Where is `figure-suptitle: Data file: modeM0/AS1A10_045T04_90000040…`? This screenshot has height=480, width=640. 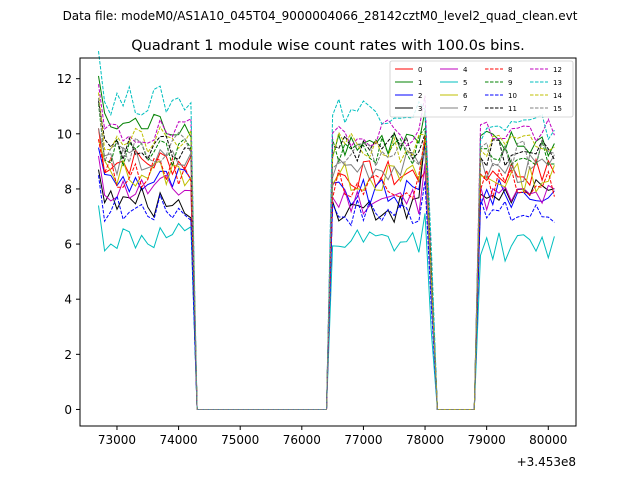 figure-suptitle: Data file: modeM0/AS1A10_045T04_90000040… is located at coordinates (320, 16).